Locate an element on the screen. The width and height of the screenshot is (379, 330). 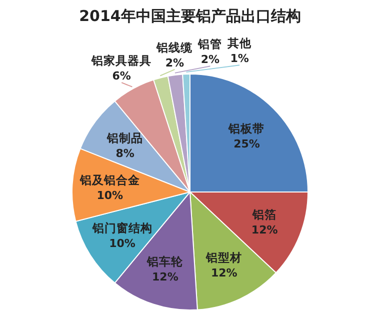
slice-label: 铝线缆 is located at coordinates (174, 47).